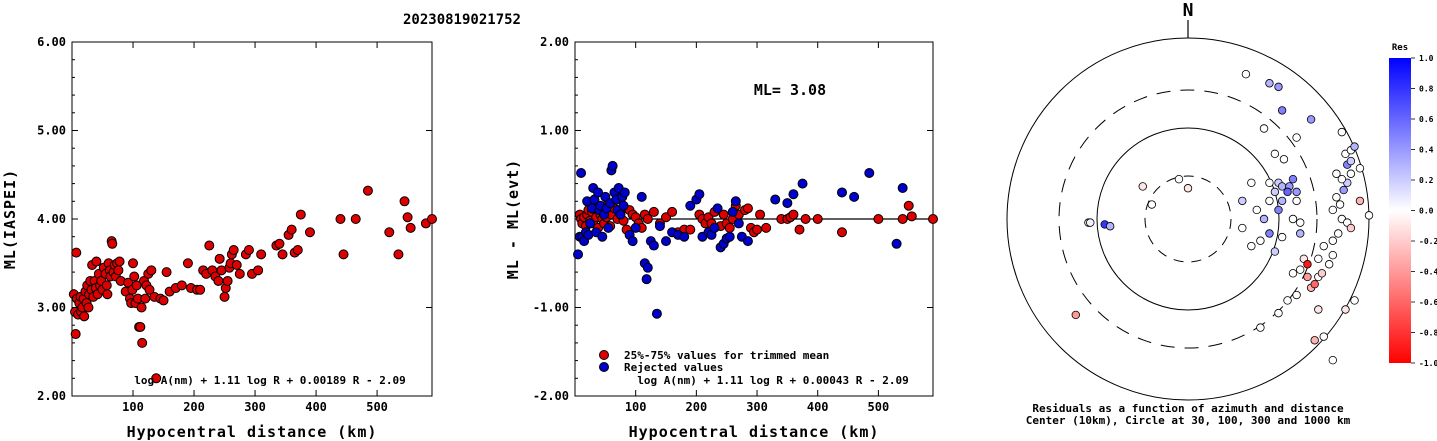 Image resolution: width=1437 pixels, height=441 pixels. What do you see at coordinates (1426, 119) in the screenshot?
I see `colorbar-tick-label: 0.6` at bounding box center [1426, 119].